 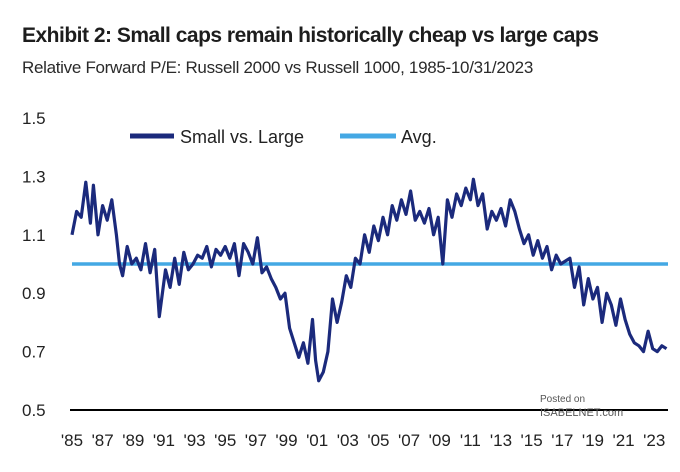 I want to click on x-tick-label: '99, so click(x=286, y=440).